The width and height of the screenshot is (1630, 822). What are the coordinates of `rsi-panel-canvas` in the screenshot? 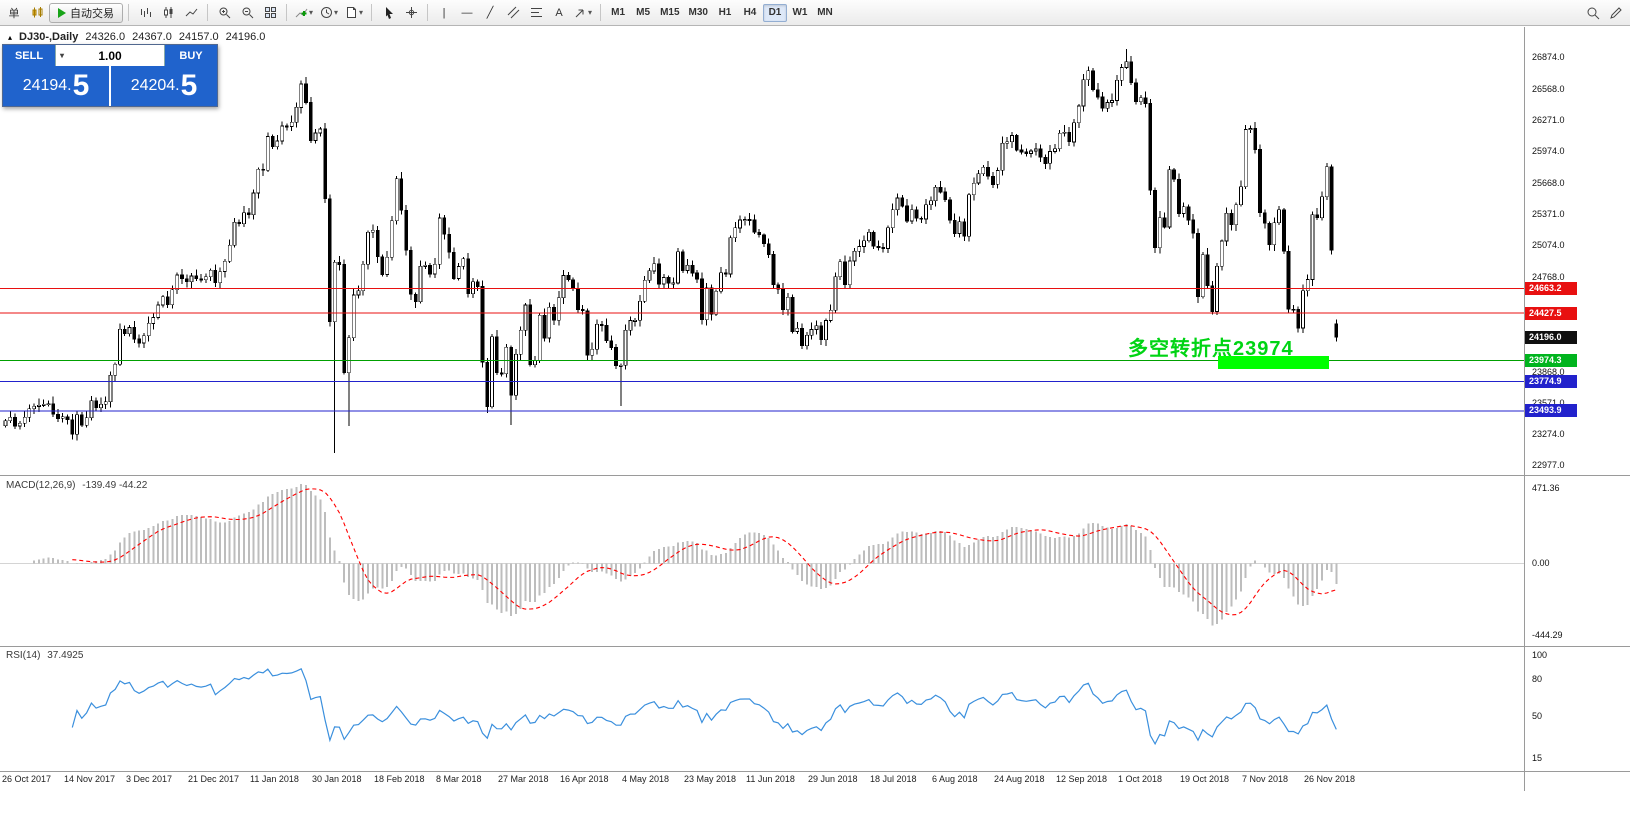 It's located at (762, 708).